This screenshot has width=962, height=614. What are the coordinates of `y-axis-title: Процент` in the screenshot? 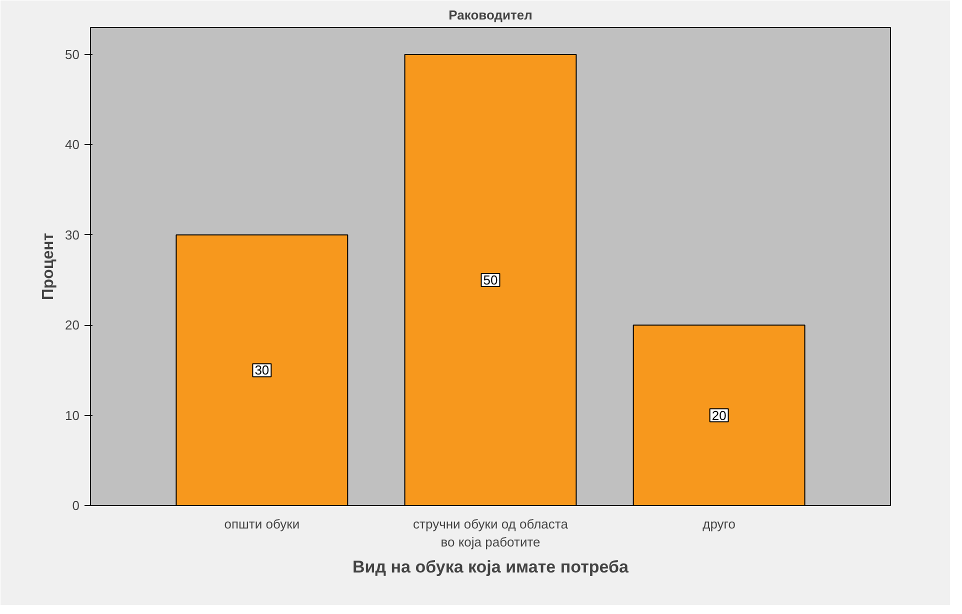 It's located at (49, 266).